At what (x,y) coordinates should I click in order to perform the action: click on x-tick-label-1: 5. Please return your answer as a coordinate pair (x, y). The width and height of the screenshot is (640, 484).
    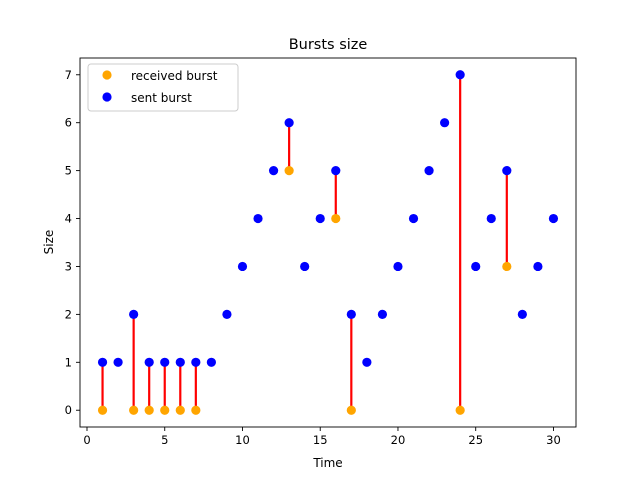
    Looking at the image, I should click on (164, 440).